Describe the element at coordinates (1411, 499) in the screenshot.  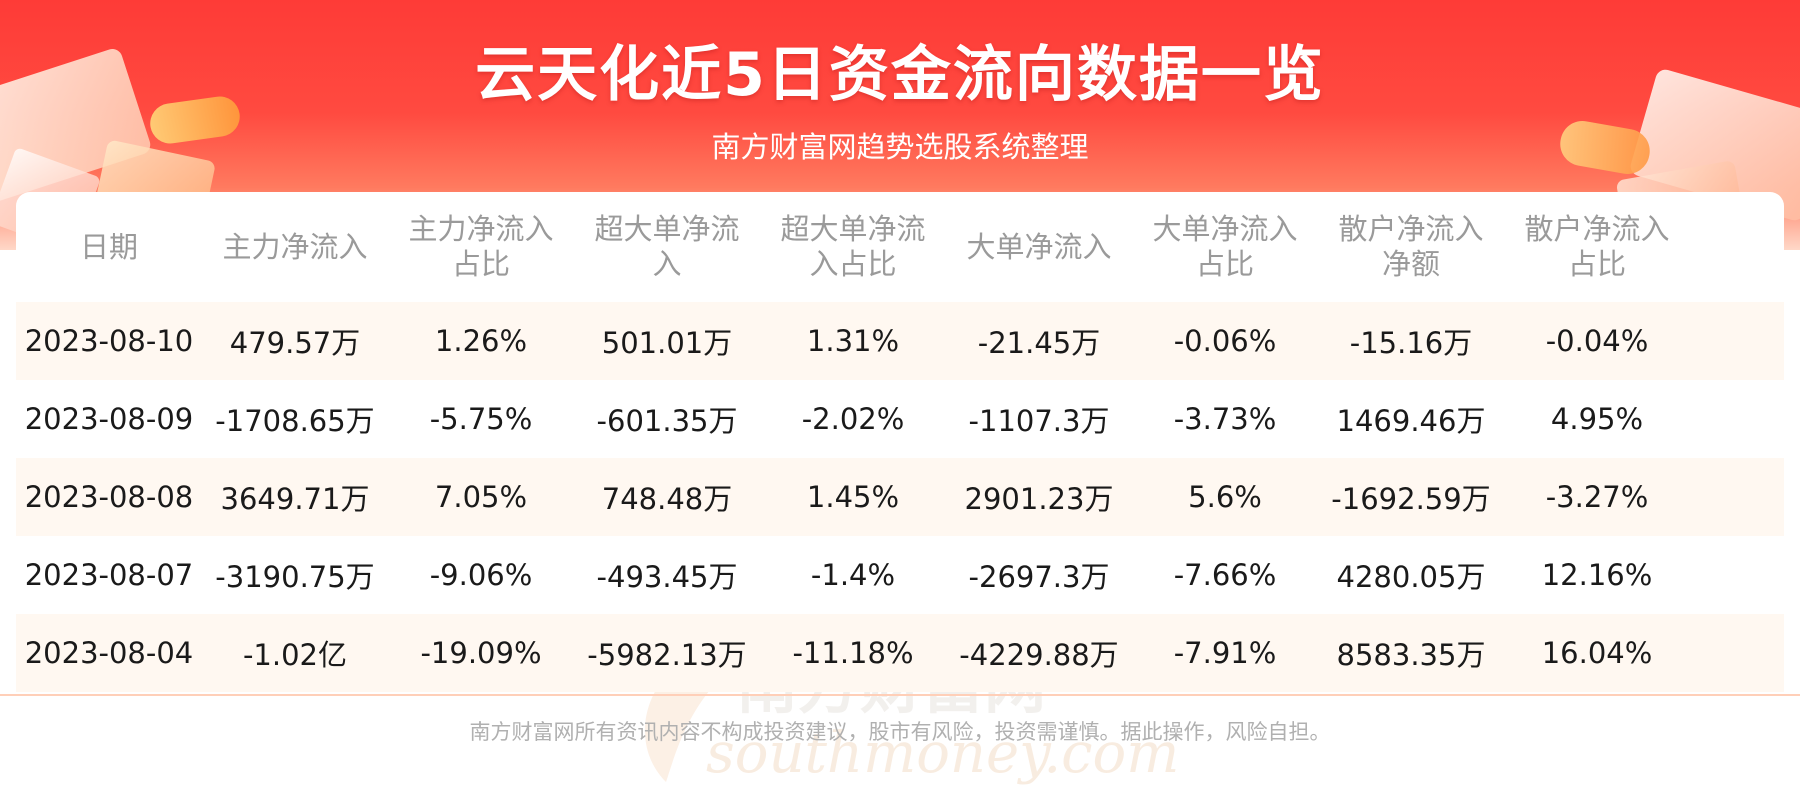
I see `cell-retail-net-inflow: -1692.59万` at that location.